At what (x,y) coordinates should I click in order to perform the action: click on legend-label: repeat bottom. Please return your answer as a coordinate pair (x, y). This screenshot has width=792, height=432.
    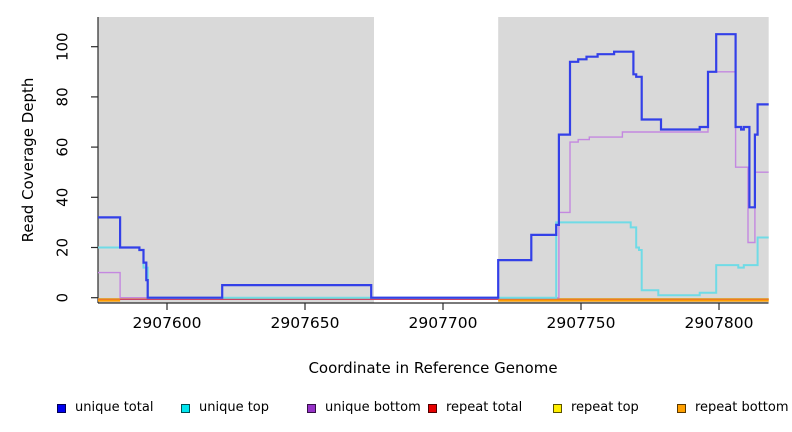
    Looking at the image, I should click on (742, 407).